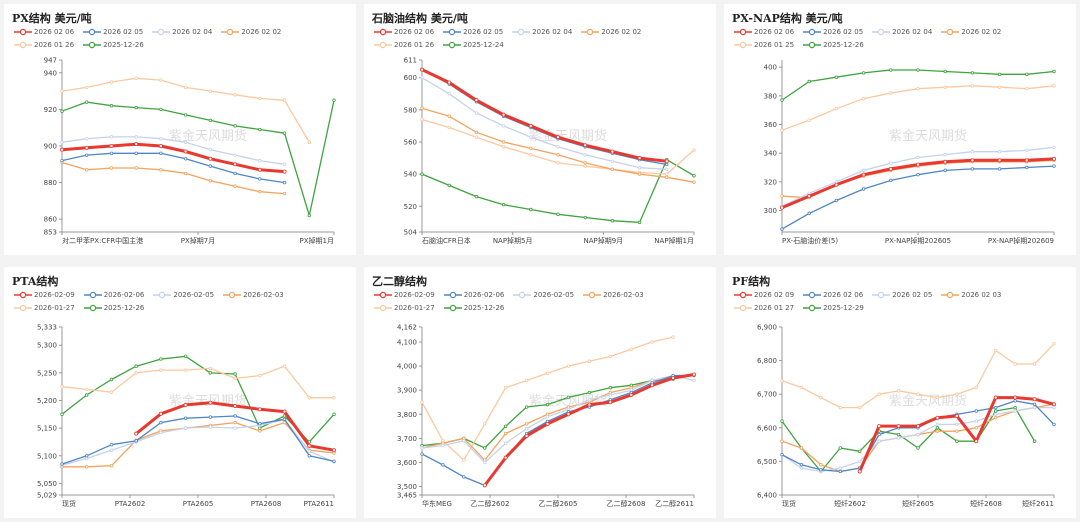 The image size is (1080, 522). I want to click on y-tick-label: 5,333, so click(47, 328).